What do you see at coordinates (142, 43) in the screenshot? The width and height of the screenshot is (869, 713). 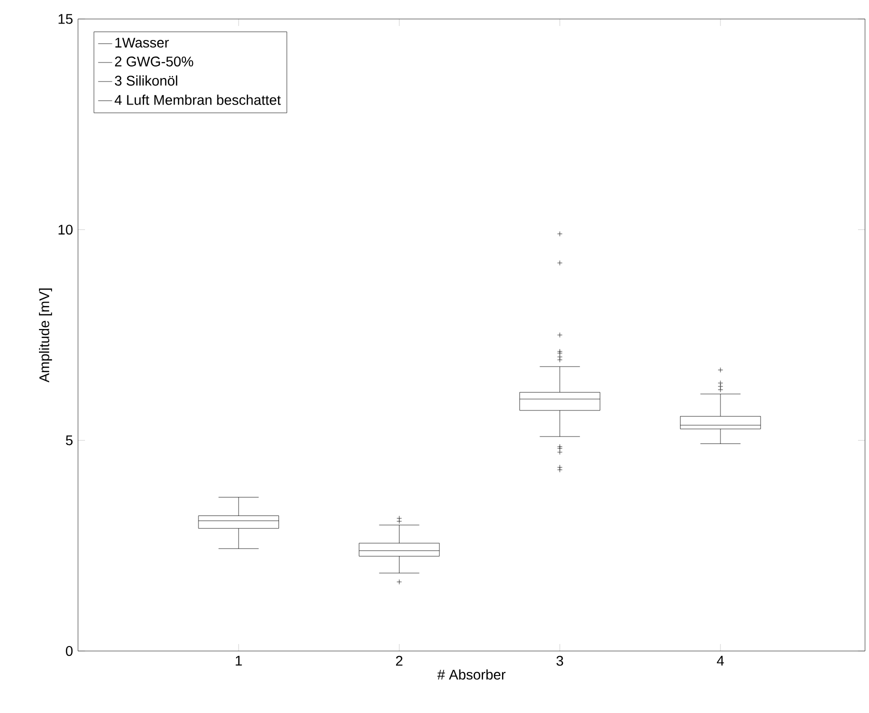 I see `legend-label: 1Wasser` at bounding box center [142, 43].